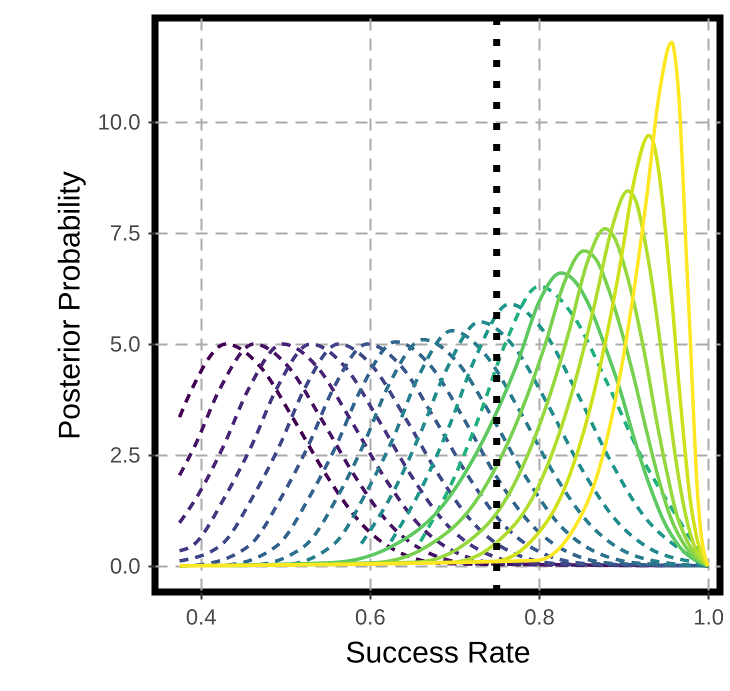  Describe the element at coordinates (438, 653) in the screenshot. I see `x-axis-title: Success Rate` at that location.